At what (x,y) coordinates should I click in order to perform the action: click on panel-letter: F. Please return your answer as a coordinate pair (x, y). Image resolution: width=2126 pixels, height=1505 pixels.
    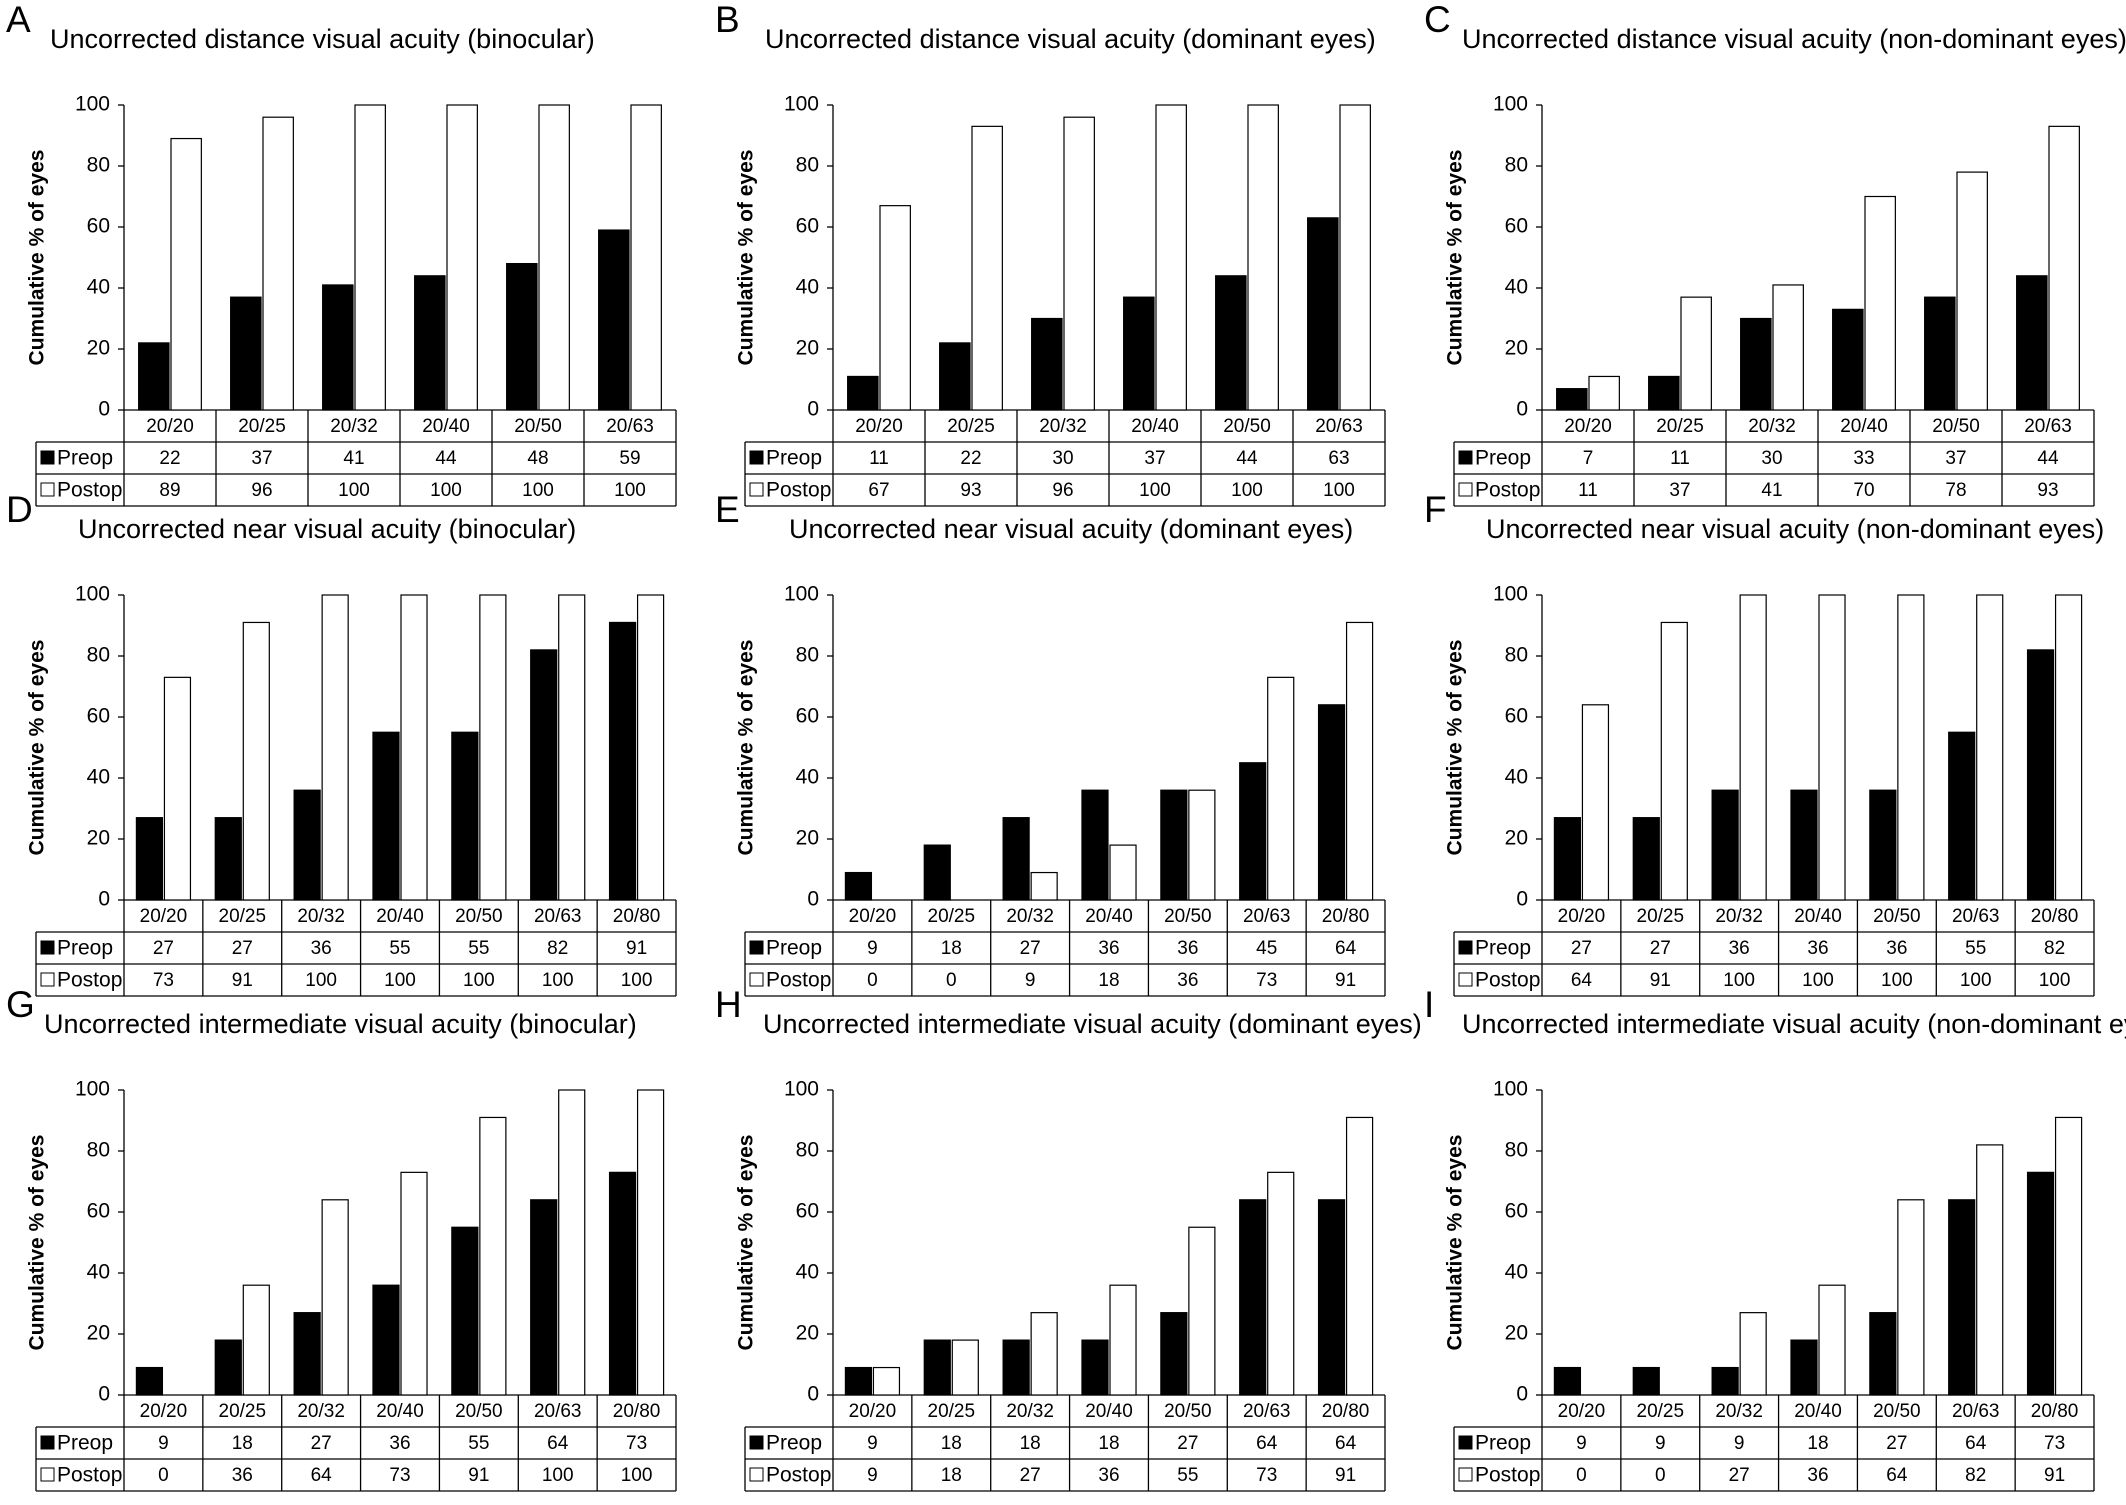
    Looking at the image, I should click on (1435, 509).